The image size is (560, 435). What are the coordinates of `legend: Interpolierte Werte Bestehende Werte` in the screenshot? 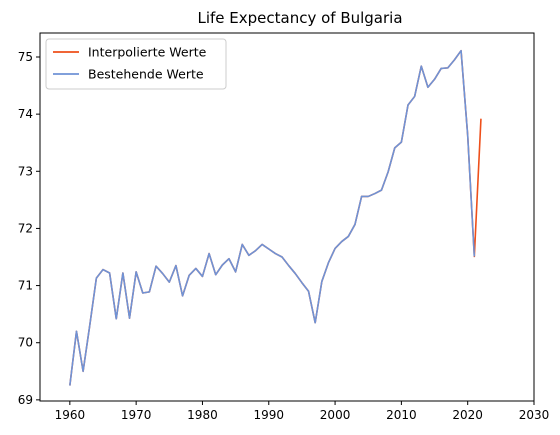 It's located at (136, 64).